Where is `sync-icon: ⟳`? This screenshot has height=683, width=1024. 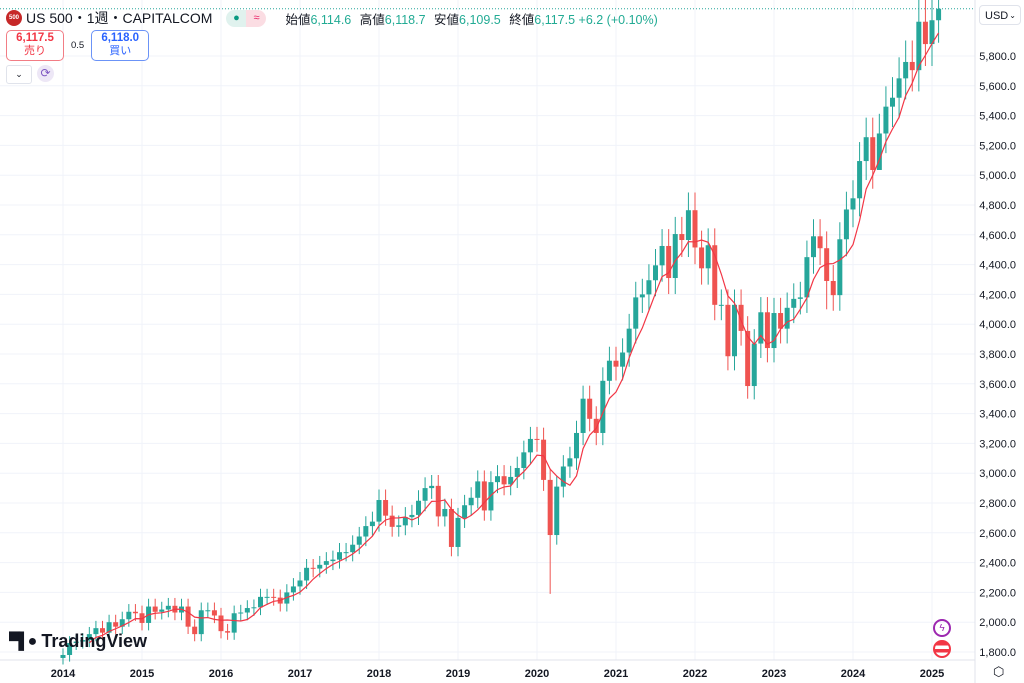 sync-icon: ⟳ is located at coordinates (45, 73).